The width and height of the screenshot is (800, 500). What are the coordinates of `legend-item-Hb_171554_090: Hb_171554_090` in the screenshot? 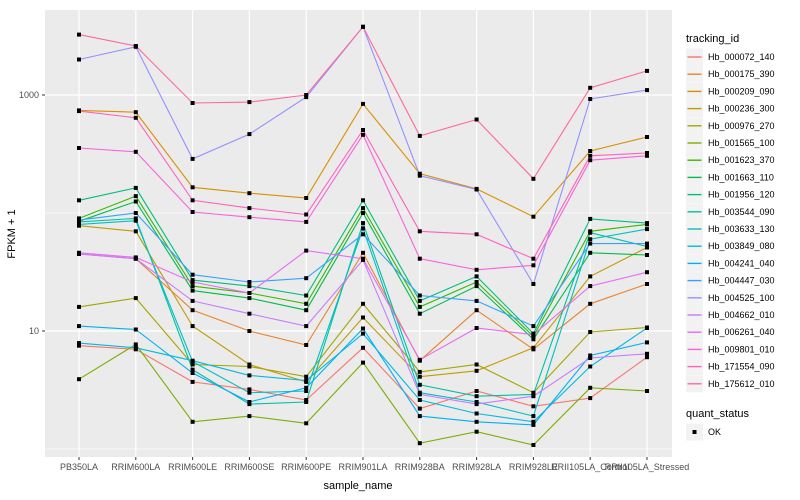 It's located at (741, 367).